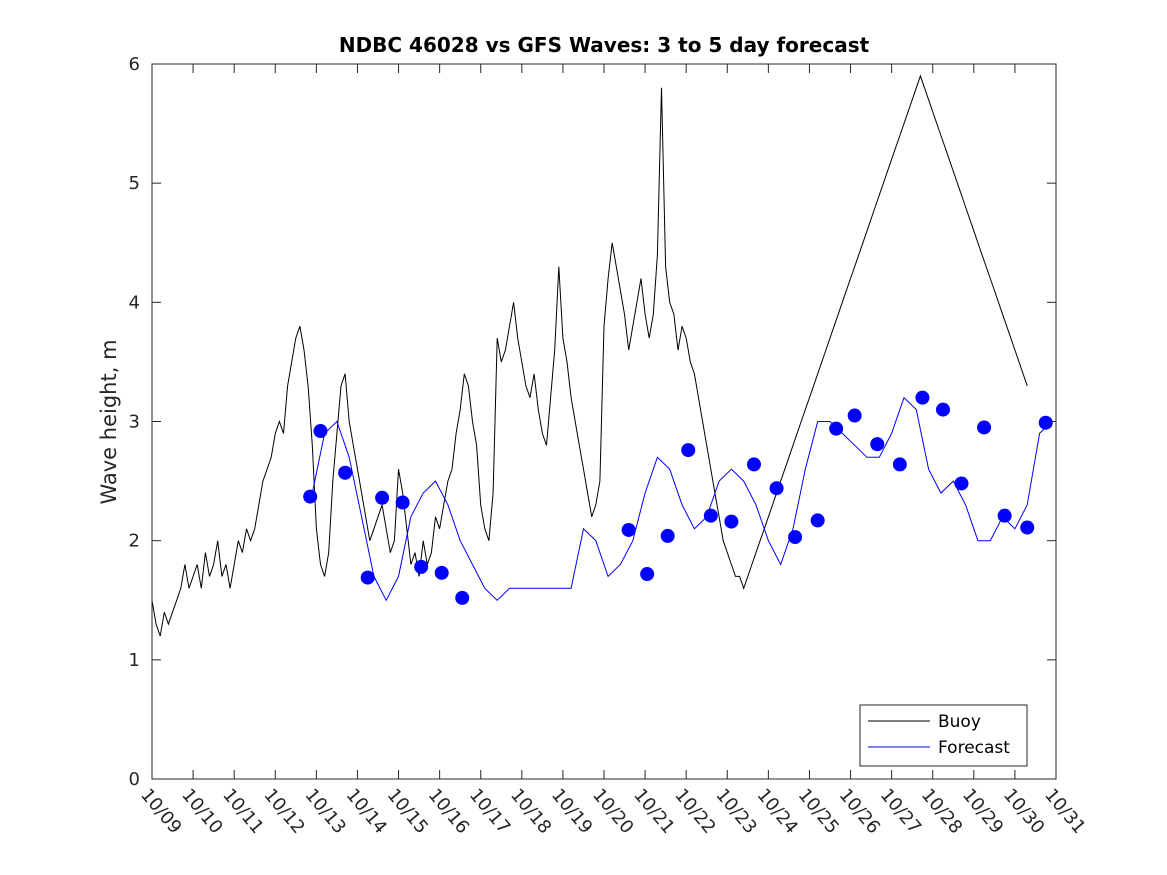  What do you see at coordinates (489, 811) in the screenshot?
I see `x-tick-label: 10/17` at bounding box center [489, 811].